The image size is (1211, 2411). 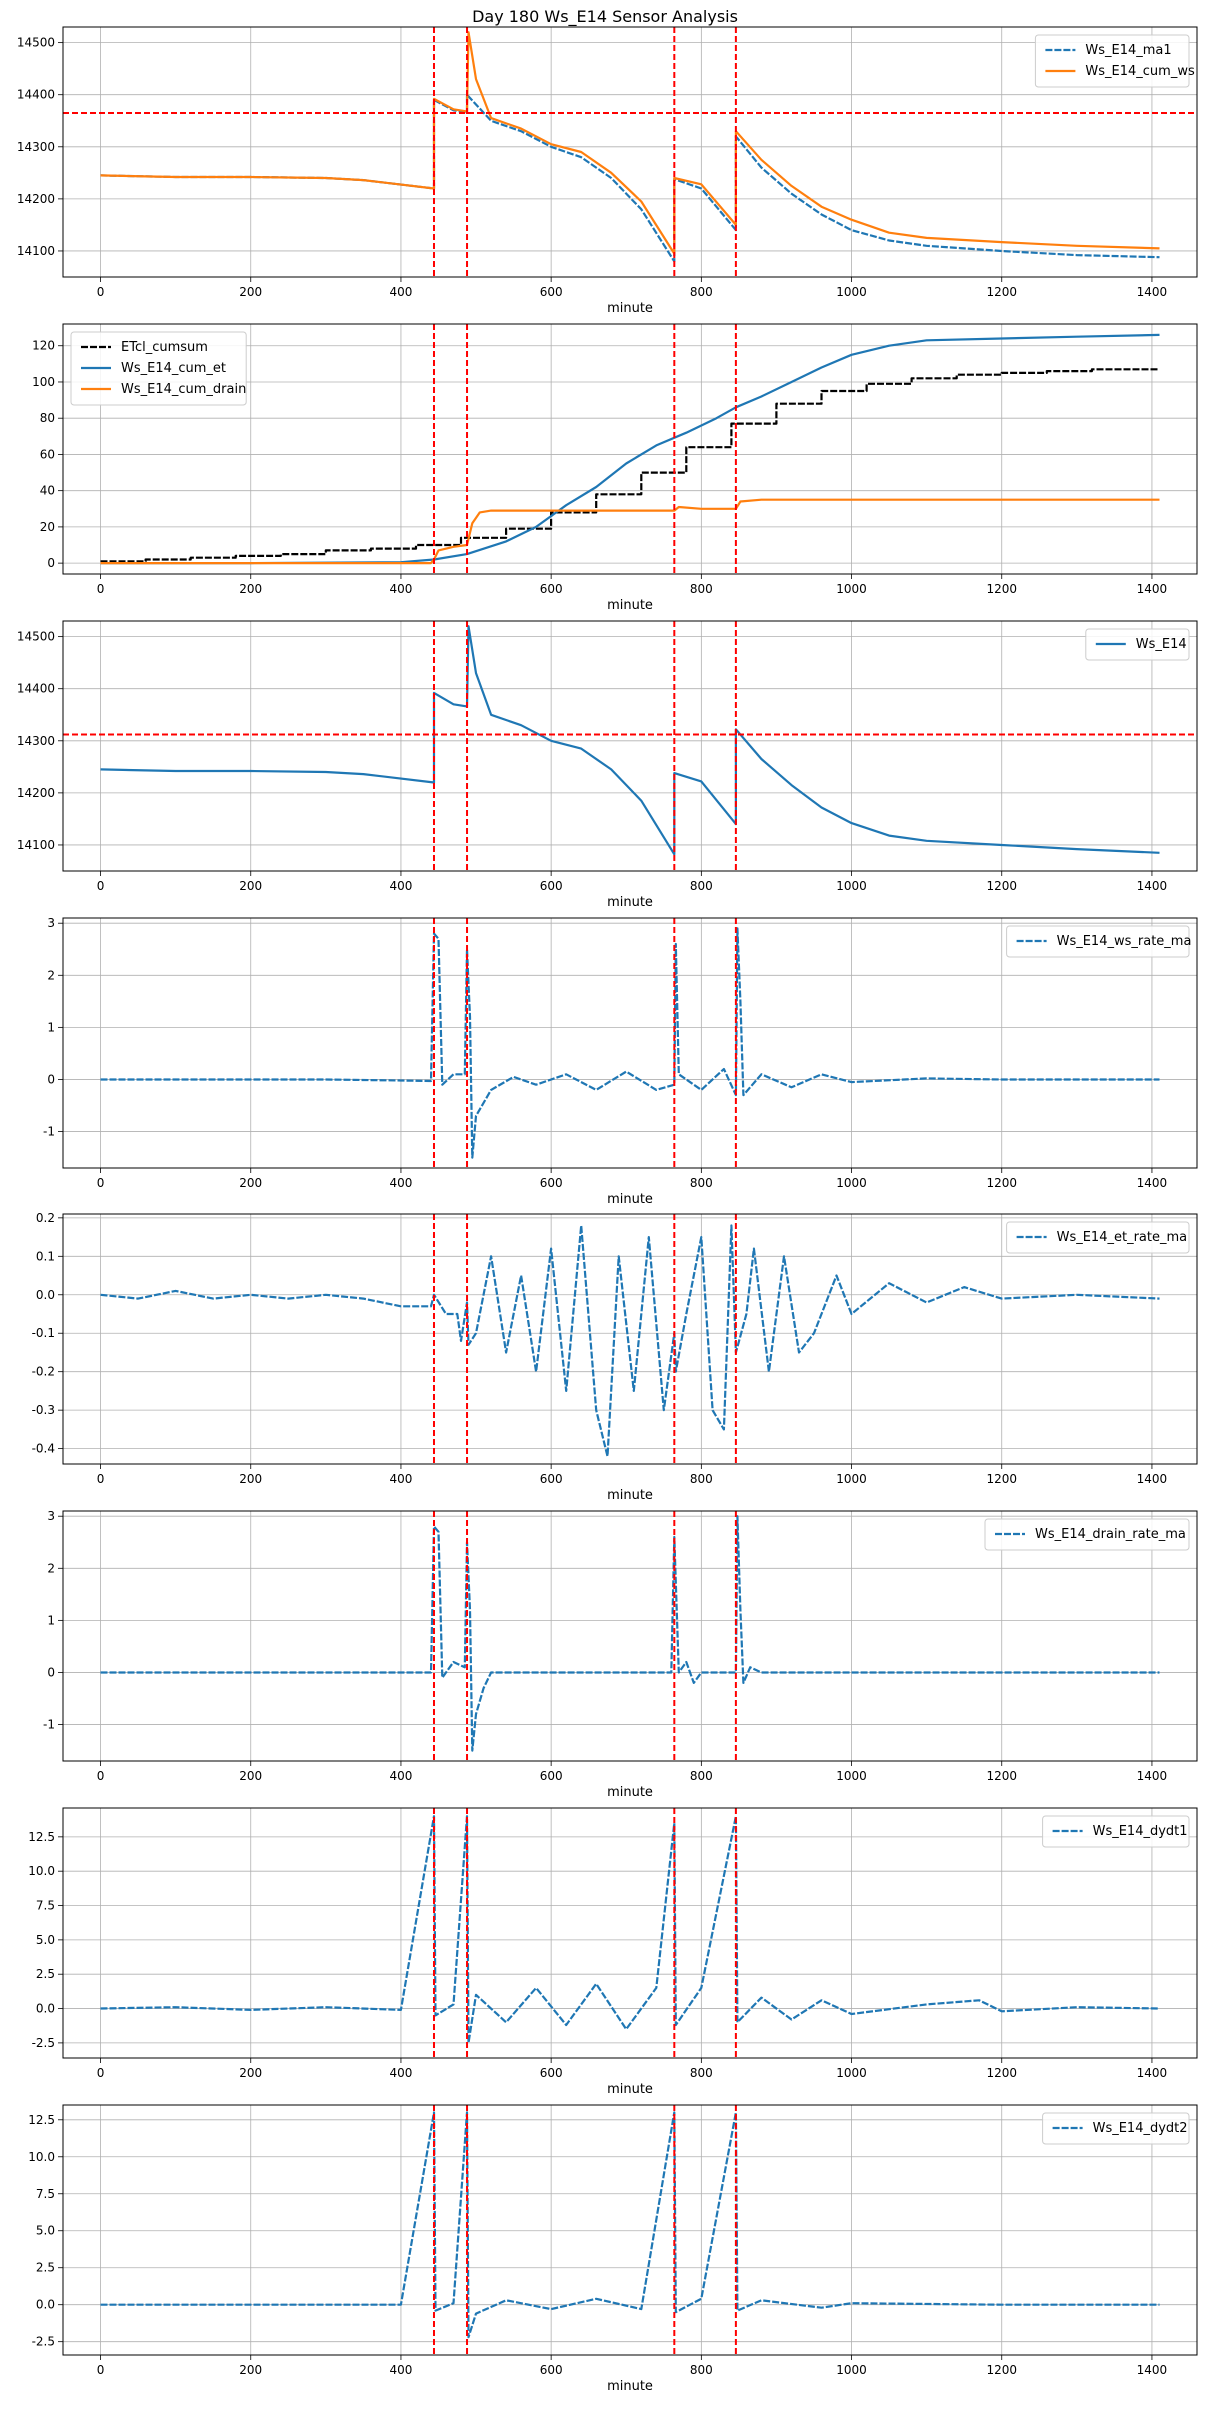 I want to click on legend: Ws_E14_dydt1, so click(x=1116, y=1831).